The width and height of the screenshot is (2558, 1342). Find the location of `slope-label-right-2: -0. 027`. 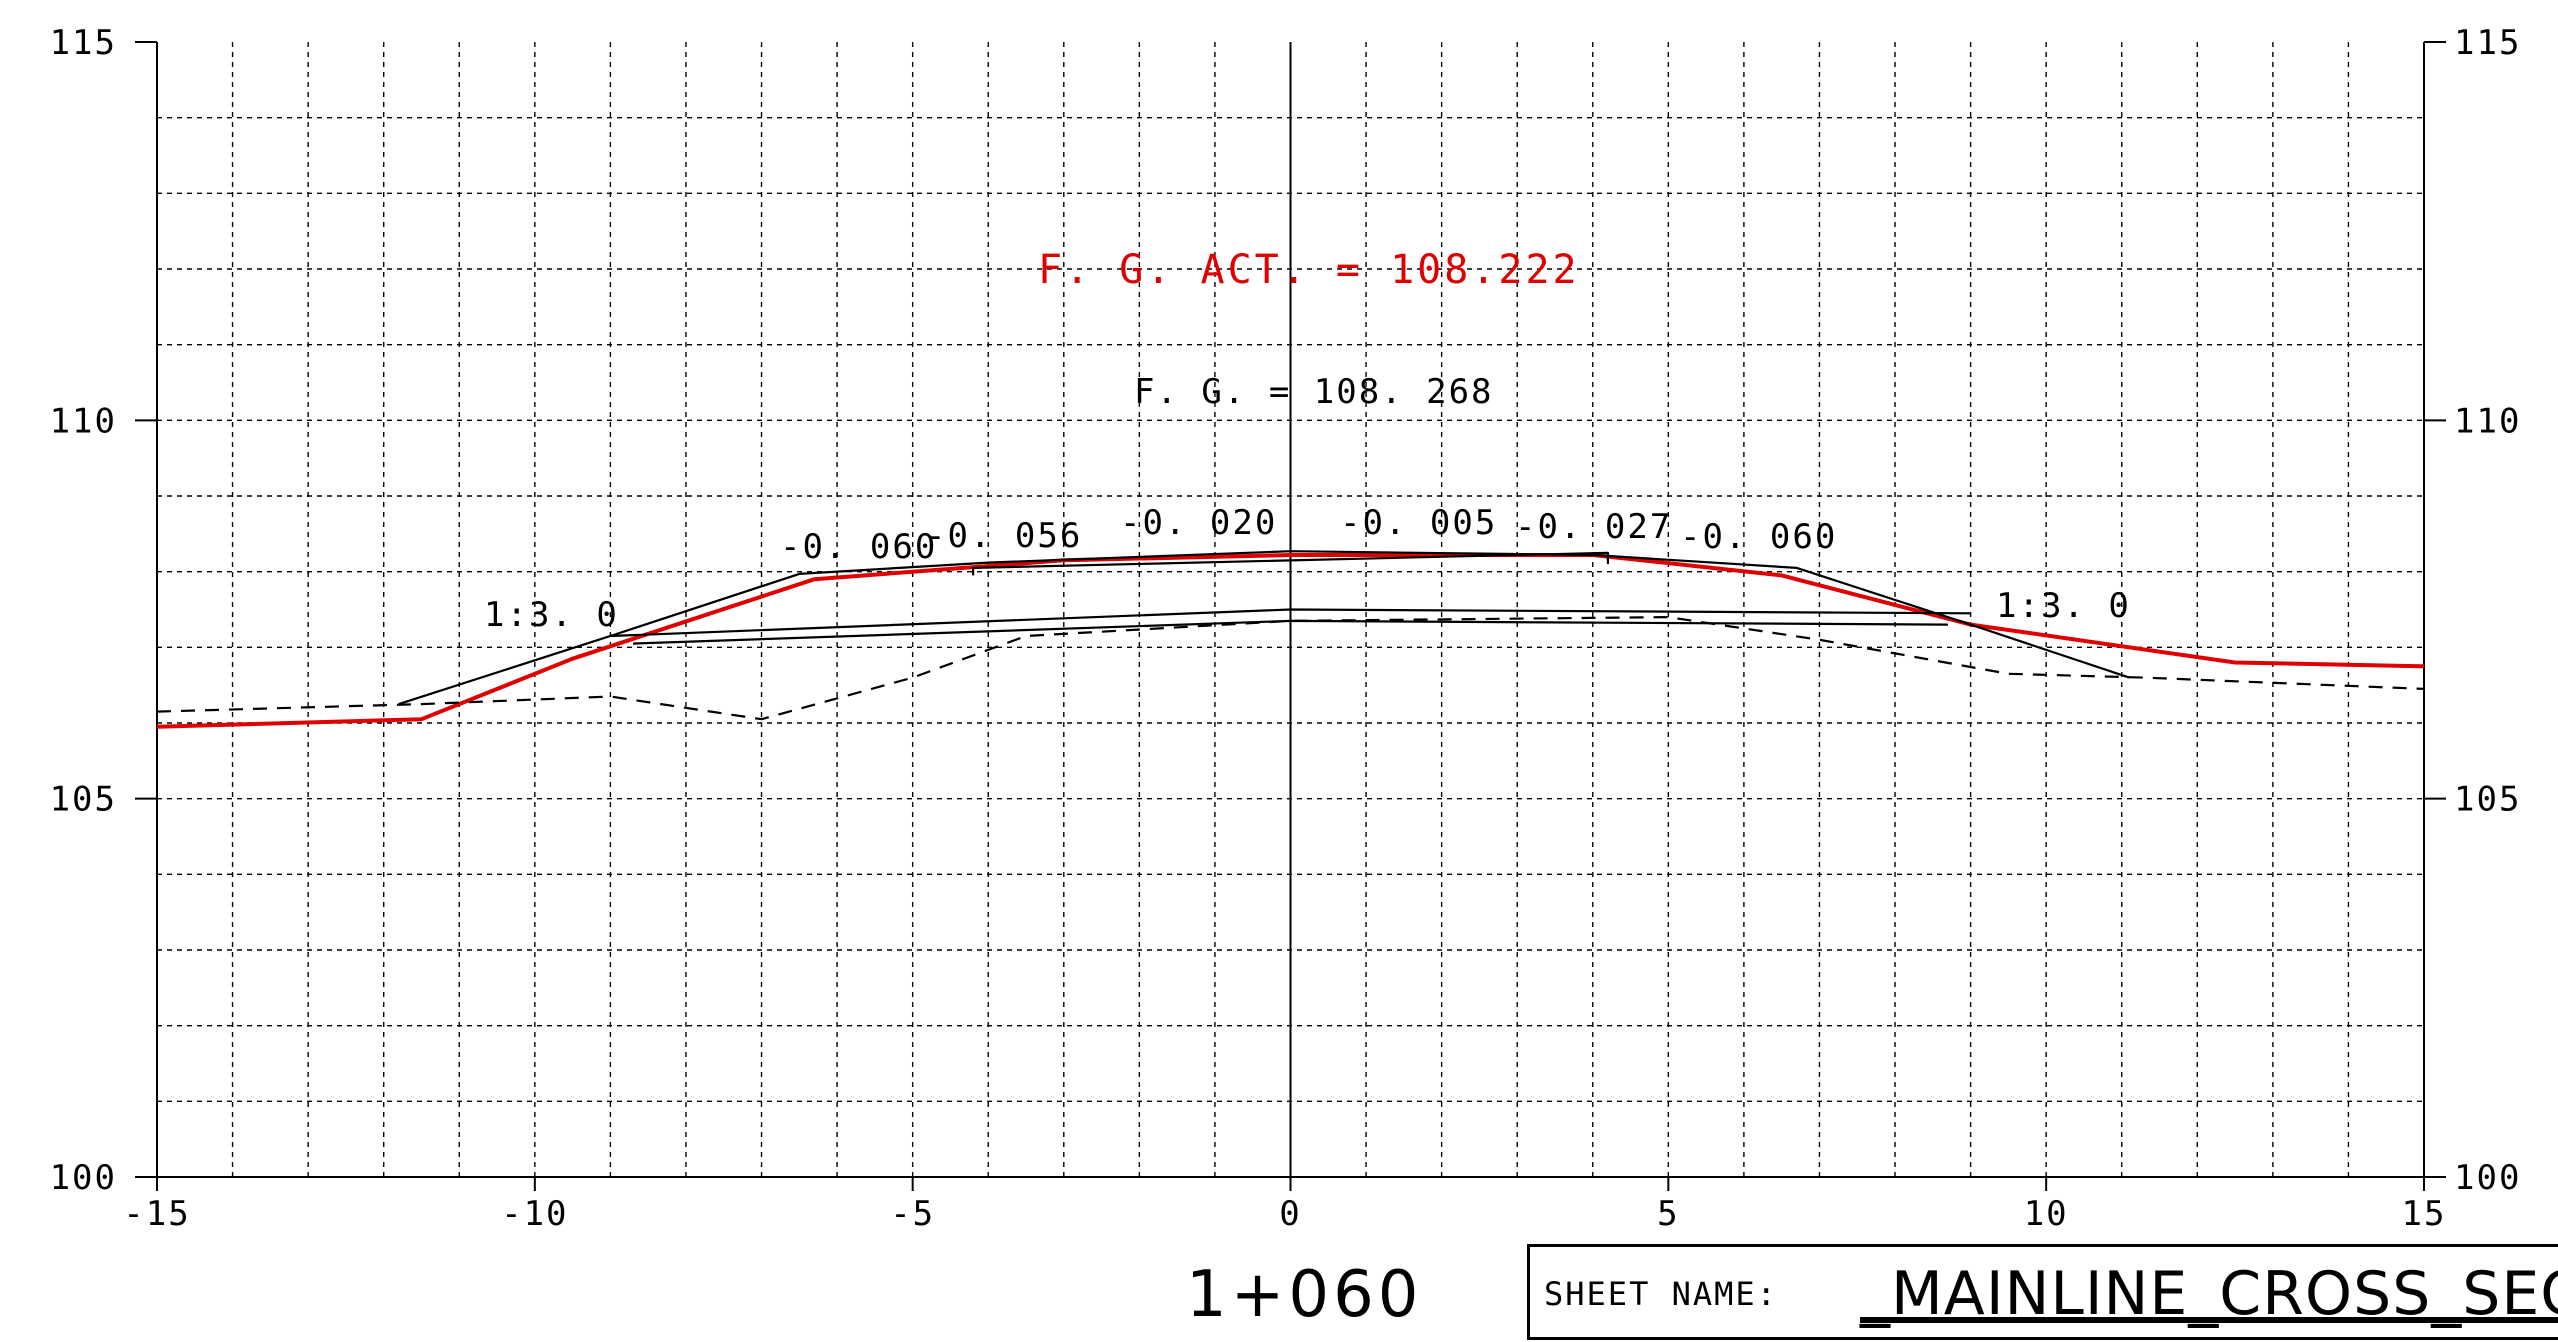

slope-label-right-2: -0. 027 is located at coordinates (1593, 527).